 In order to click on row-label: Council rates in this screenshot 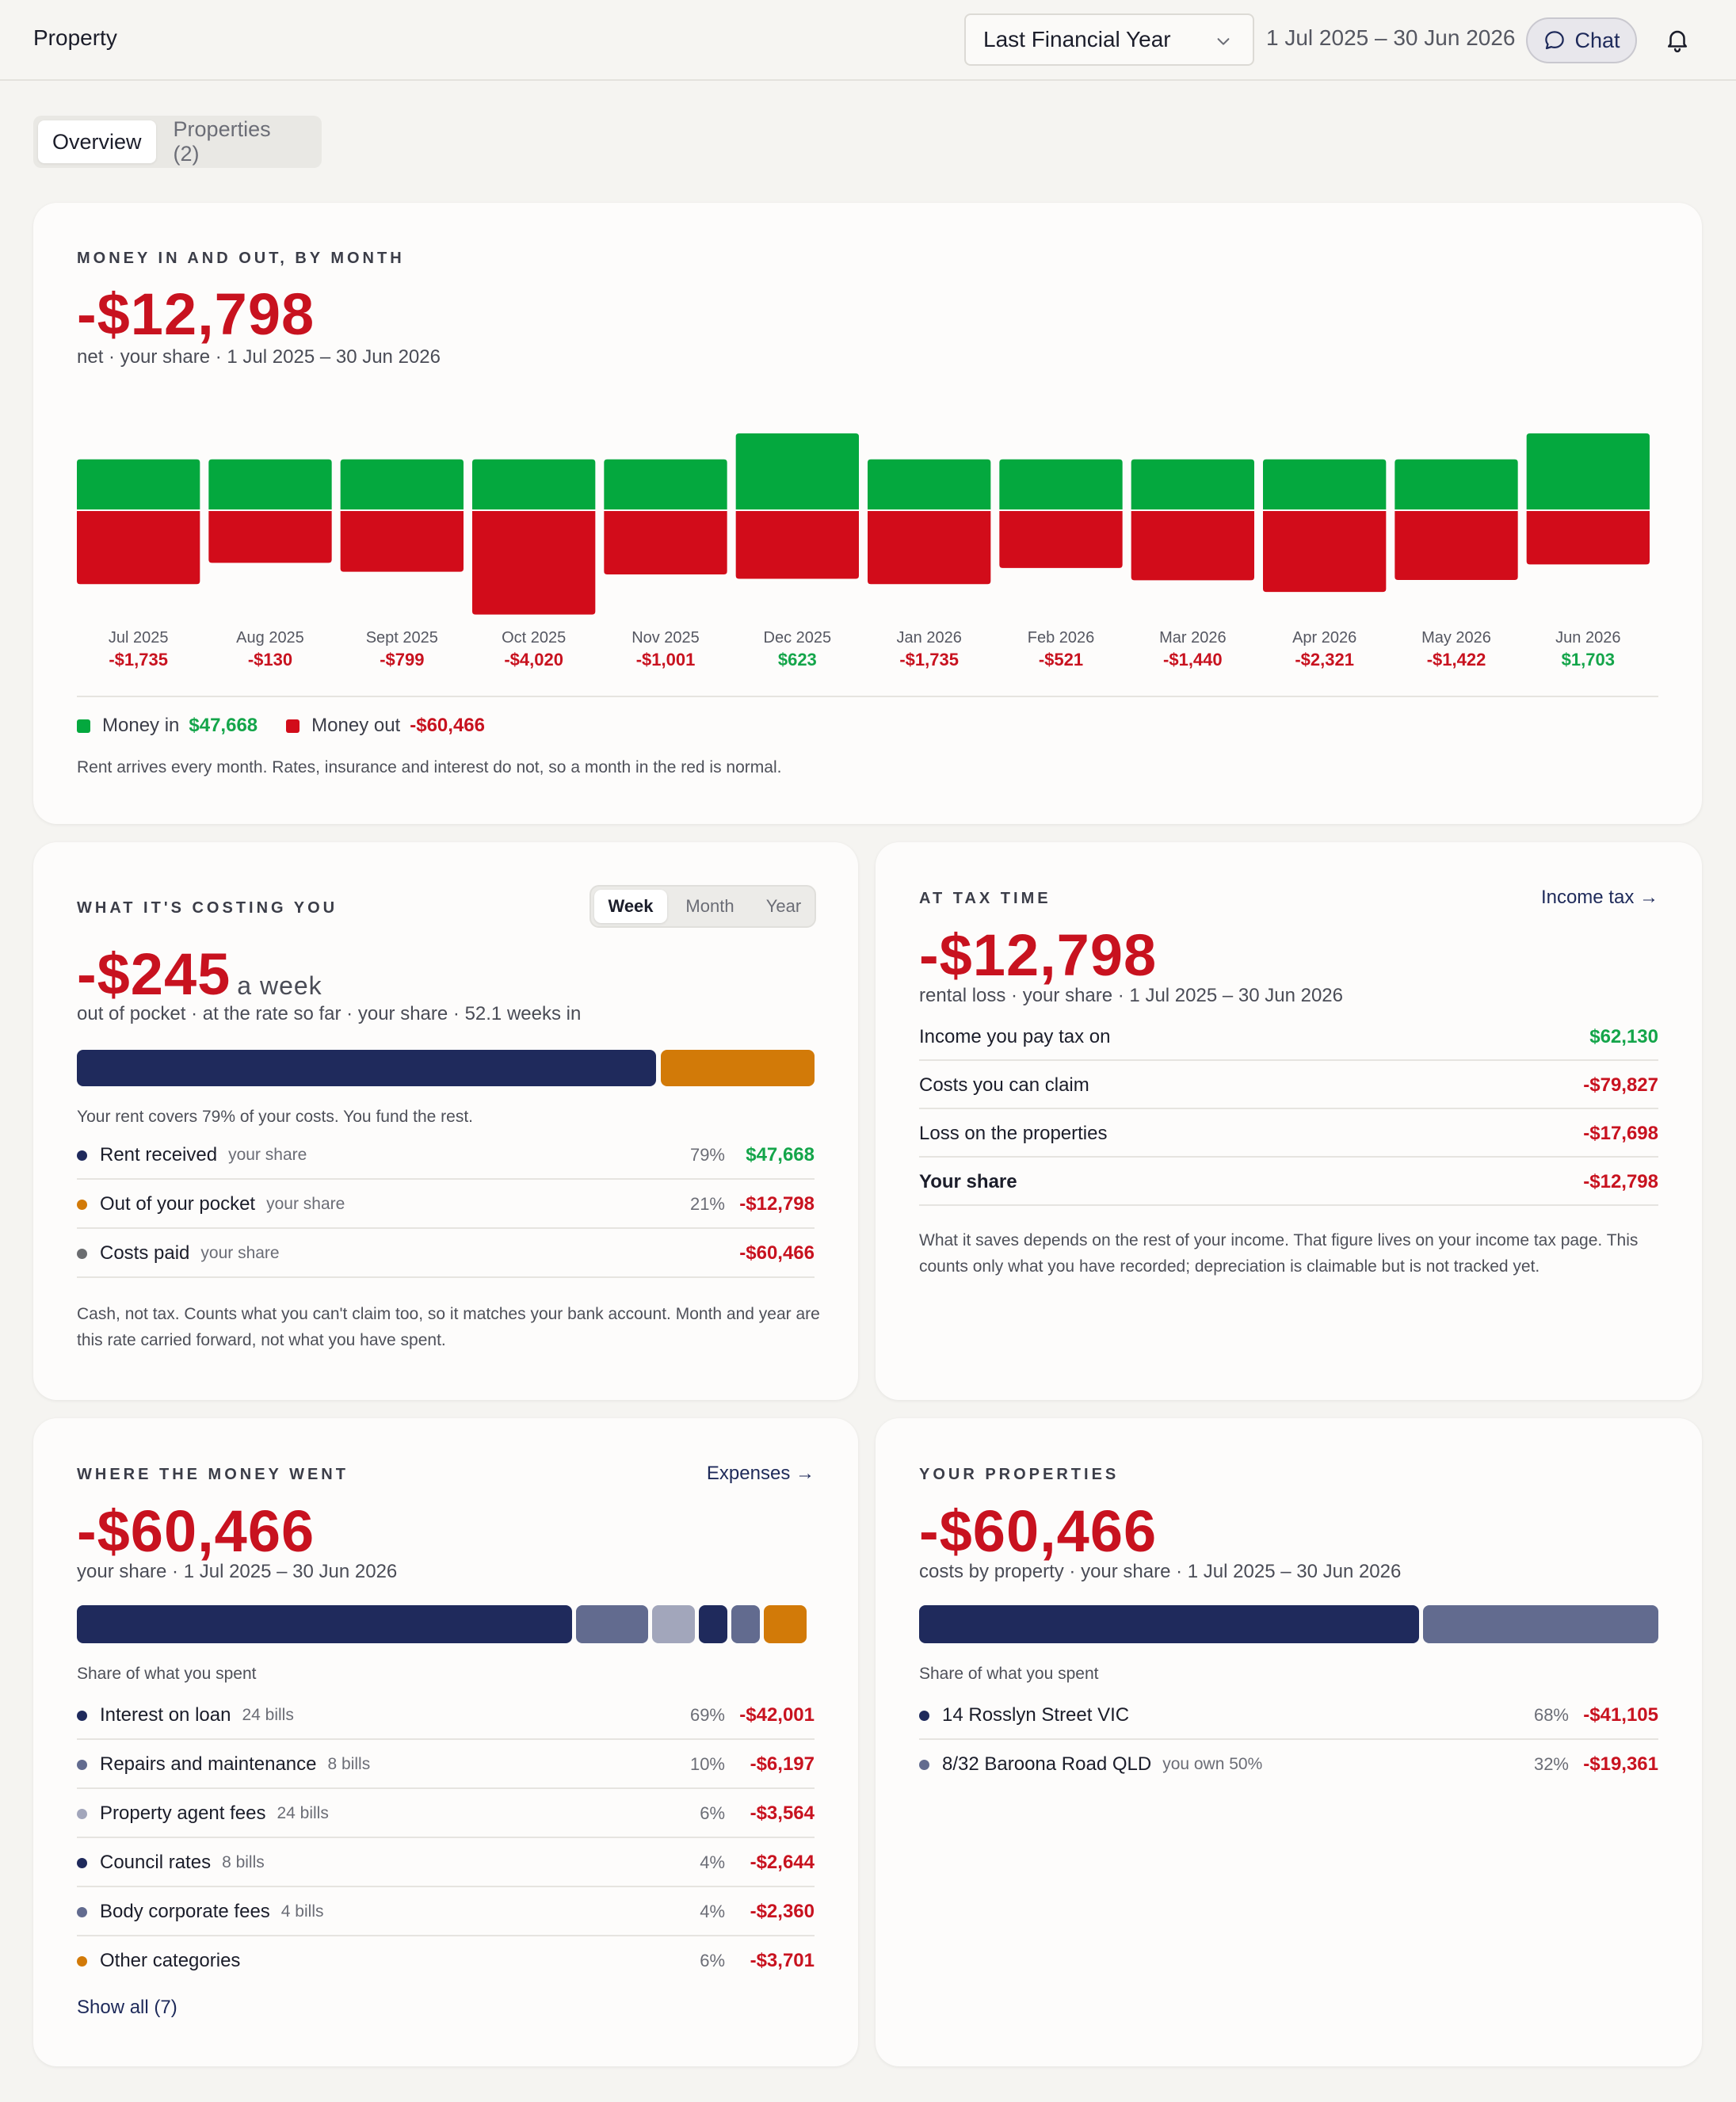, I will do `click(156, 1862)`.